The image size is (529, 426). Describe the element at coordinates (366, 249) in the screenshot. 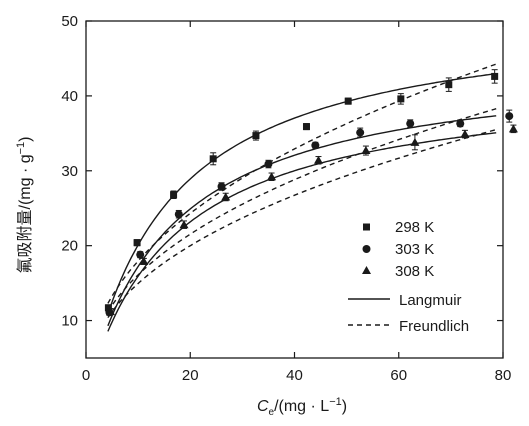

I see `legend-marker-303k` at that location.